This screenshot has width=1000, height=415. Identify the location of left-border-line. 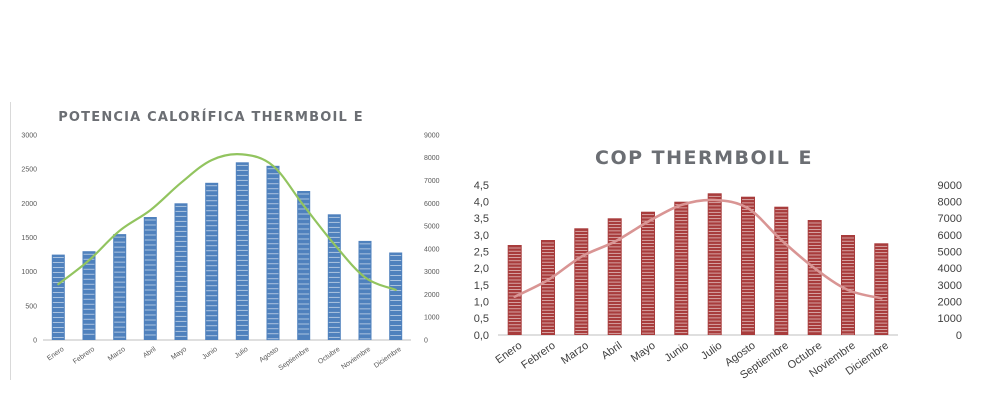
(10, 241).